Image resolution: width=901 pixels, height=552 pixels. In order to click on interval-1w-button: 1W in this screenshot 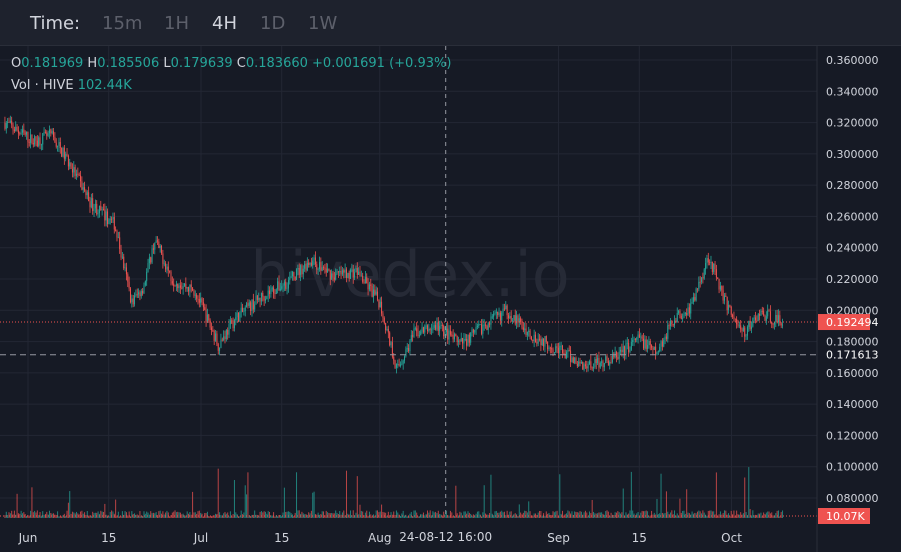, I will do `click(323, 23)`.